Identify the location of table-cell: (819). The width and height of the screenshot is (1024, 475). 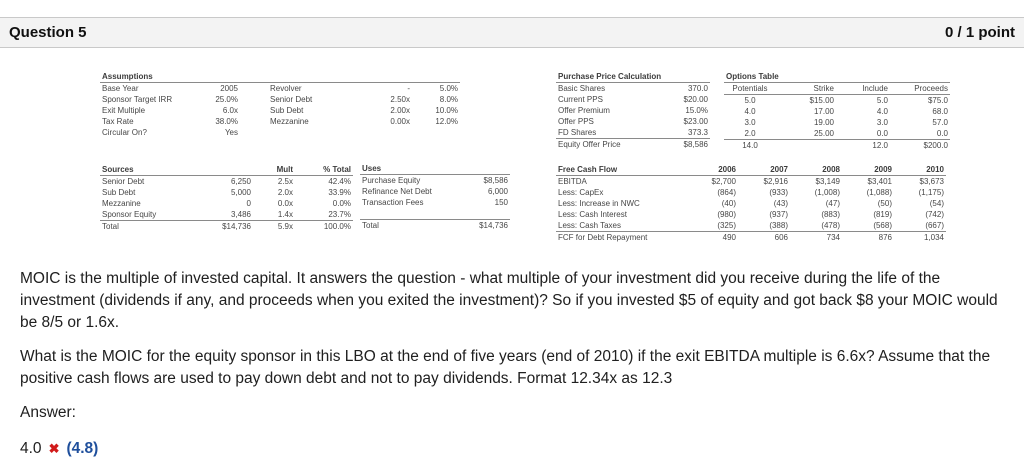
(882, 214).